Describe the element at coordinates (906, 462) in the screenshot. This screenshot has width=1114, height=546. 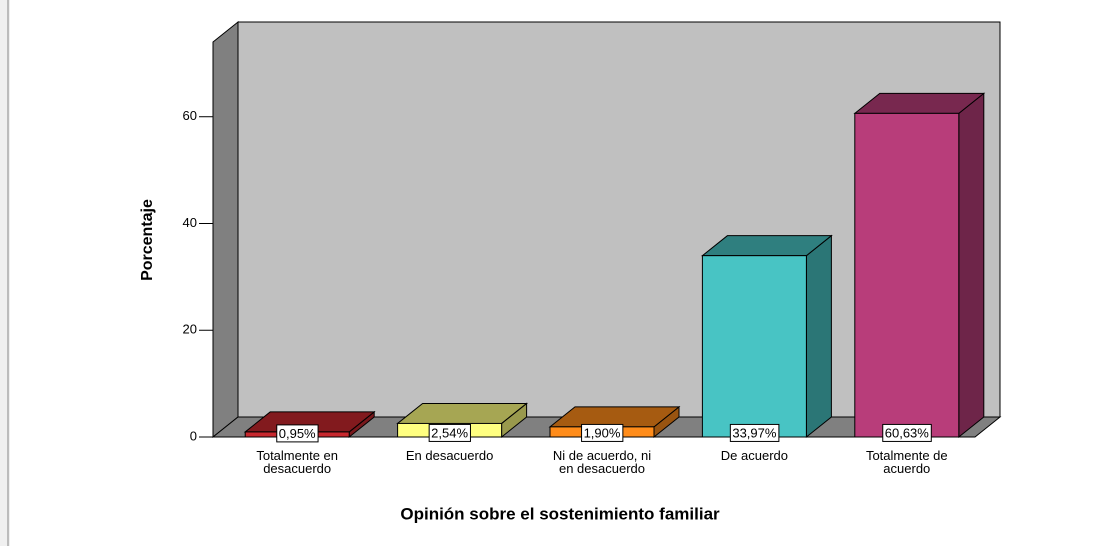
I see `x-tick-label: Totalmente de acuerdo` at that location.